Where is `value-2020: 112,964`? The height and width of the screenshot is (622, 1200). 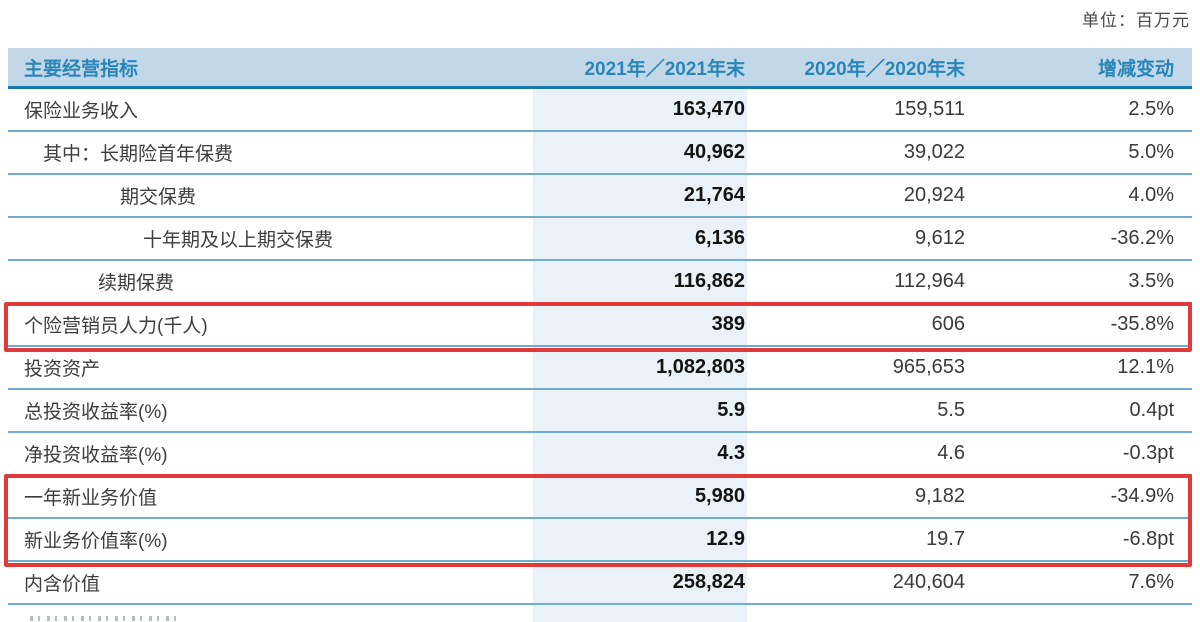
value-2020: 112,964 is located at coordinates (929, 281).